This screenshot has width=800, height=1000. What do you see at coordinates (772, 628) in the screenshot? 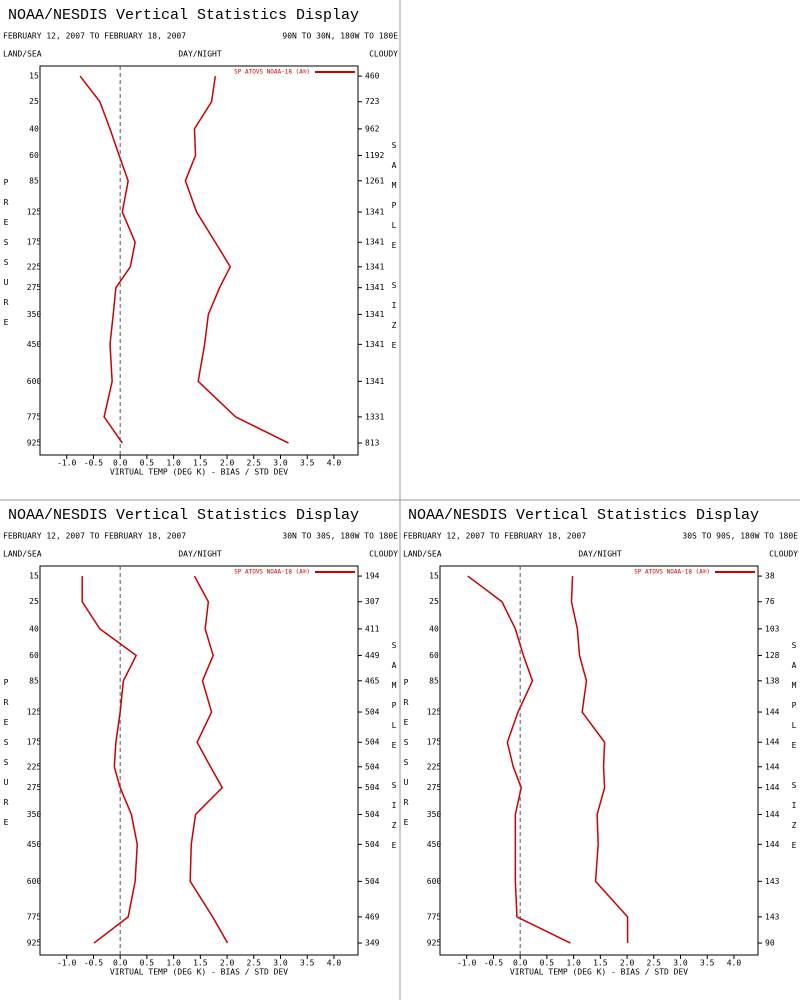
I see `sample-size-label: 103` at bounding box center [772, 628].